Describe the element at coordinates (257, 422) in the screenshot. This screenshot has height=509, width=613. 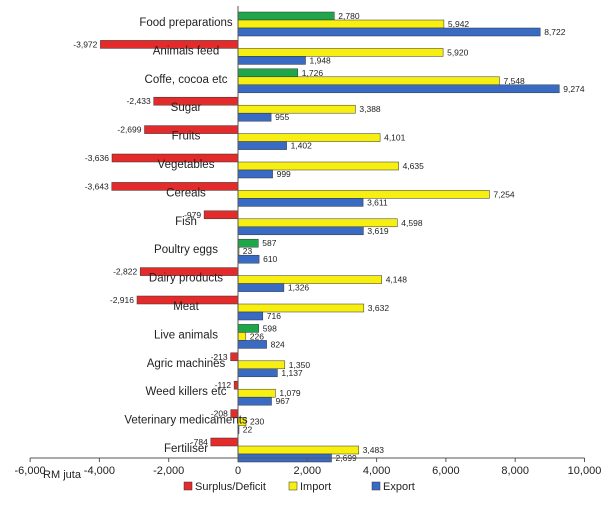
I see `value-label-import: 230` at that location.